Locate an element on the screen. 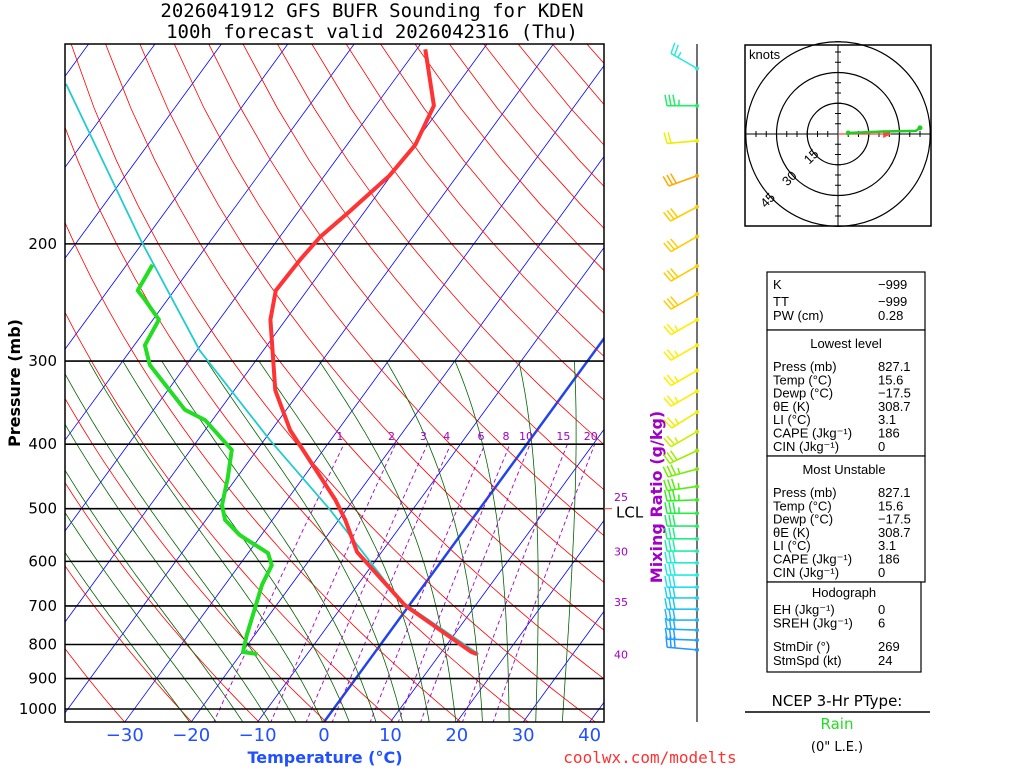 The width and height of the screenshot is (1024, 768). mixing-ratio-label: 6 is located at coordinates (480, 436).